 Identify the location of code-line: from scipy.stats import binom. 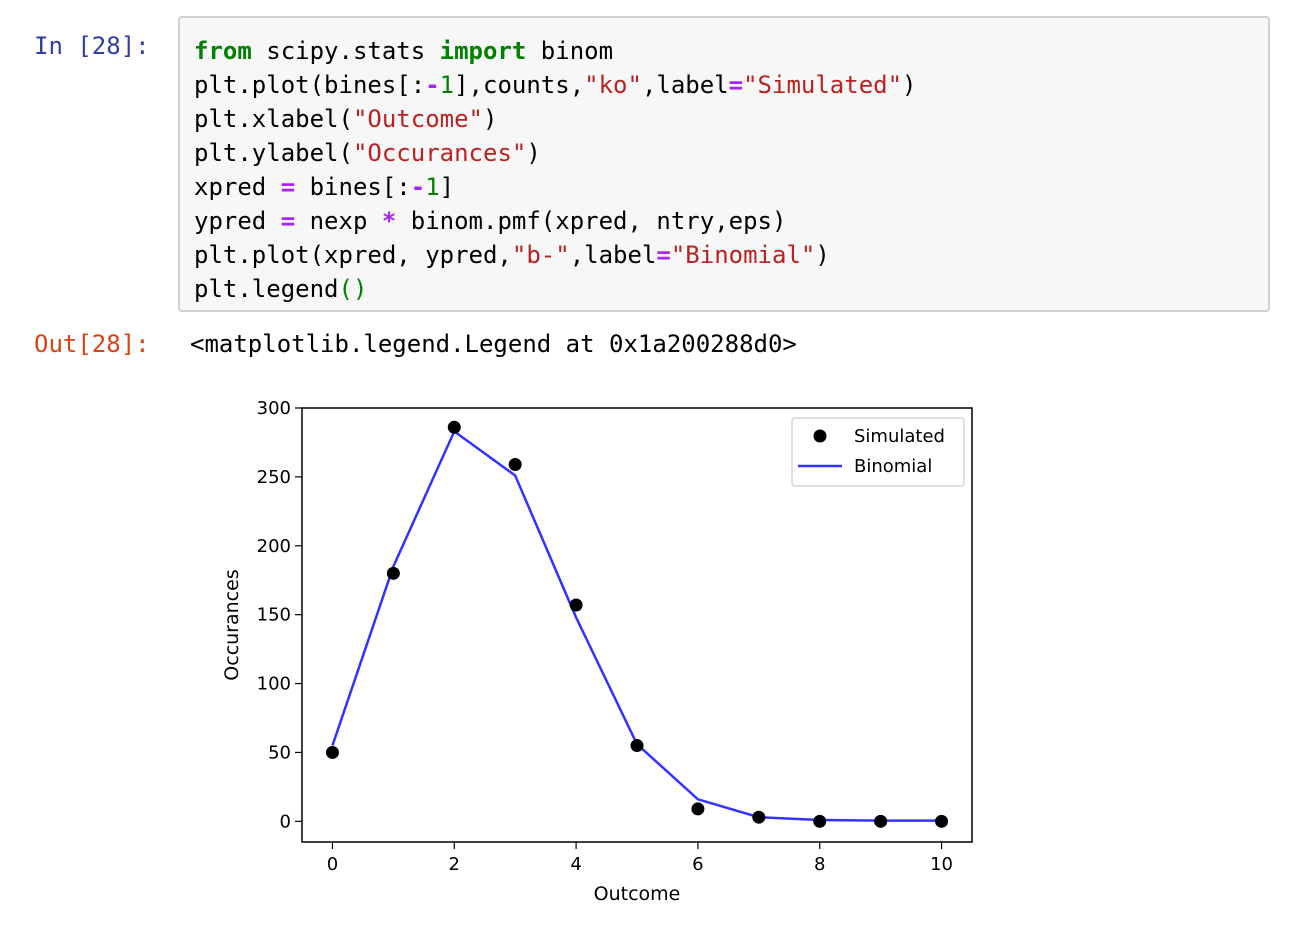
(555, 51).